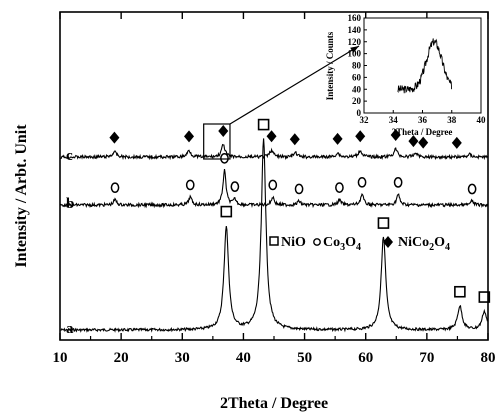  I want to click on inset-frame, so click(422, 65).